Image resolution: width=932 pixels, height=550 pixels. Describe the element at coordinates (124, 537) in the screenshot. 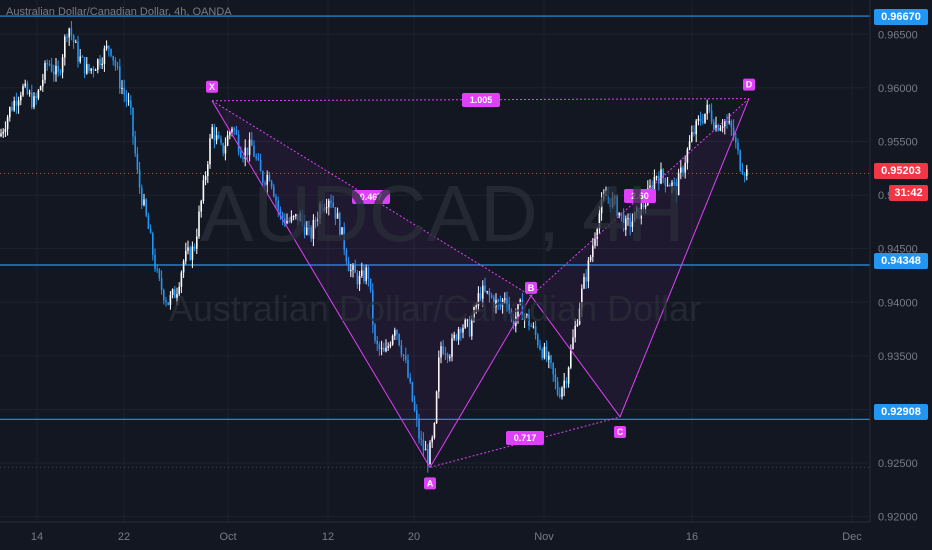

I see `time-tick-label: 22` at that location.